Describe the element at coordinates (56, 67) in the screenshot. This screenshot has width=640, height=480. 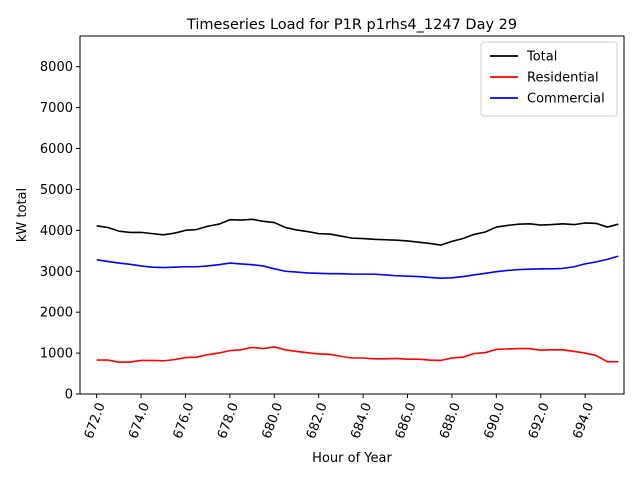
I see `y-tick-label: 8000` at that location.